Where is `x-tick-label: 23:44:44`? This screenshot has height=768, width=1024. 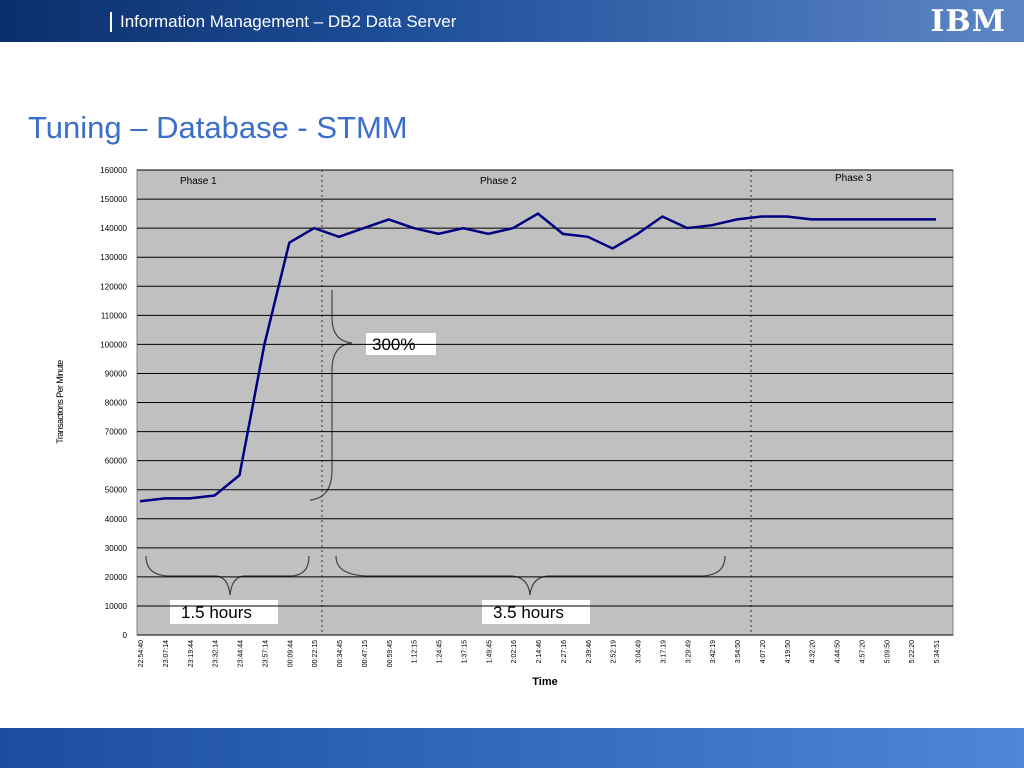
x-tick-label: 23:44:44 is located at coordinates (241, 653).